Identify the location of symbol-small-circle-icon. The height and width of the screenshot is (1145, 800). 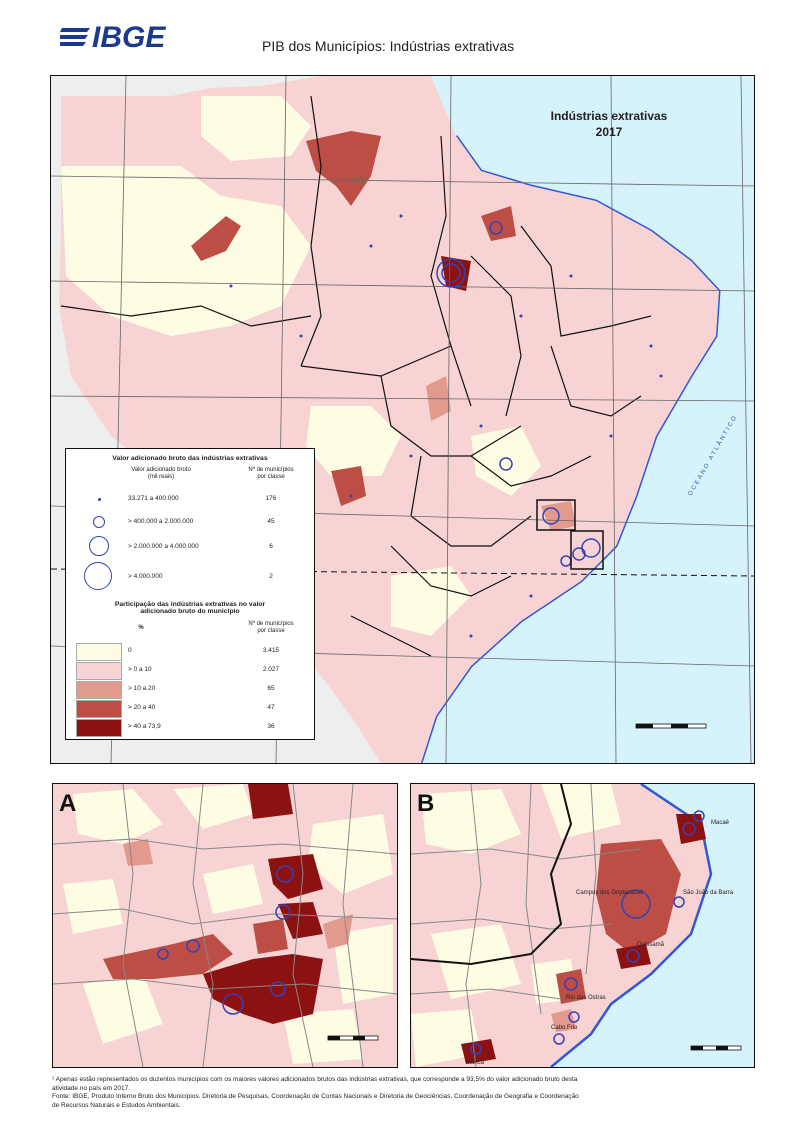
(99, 522).